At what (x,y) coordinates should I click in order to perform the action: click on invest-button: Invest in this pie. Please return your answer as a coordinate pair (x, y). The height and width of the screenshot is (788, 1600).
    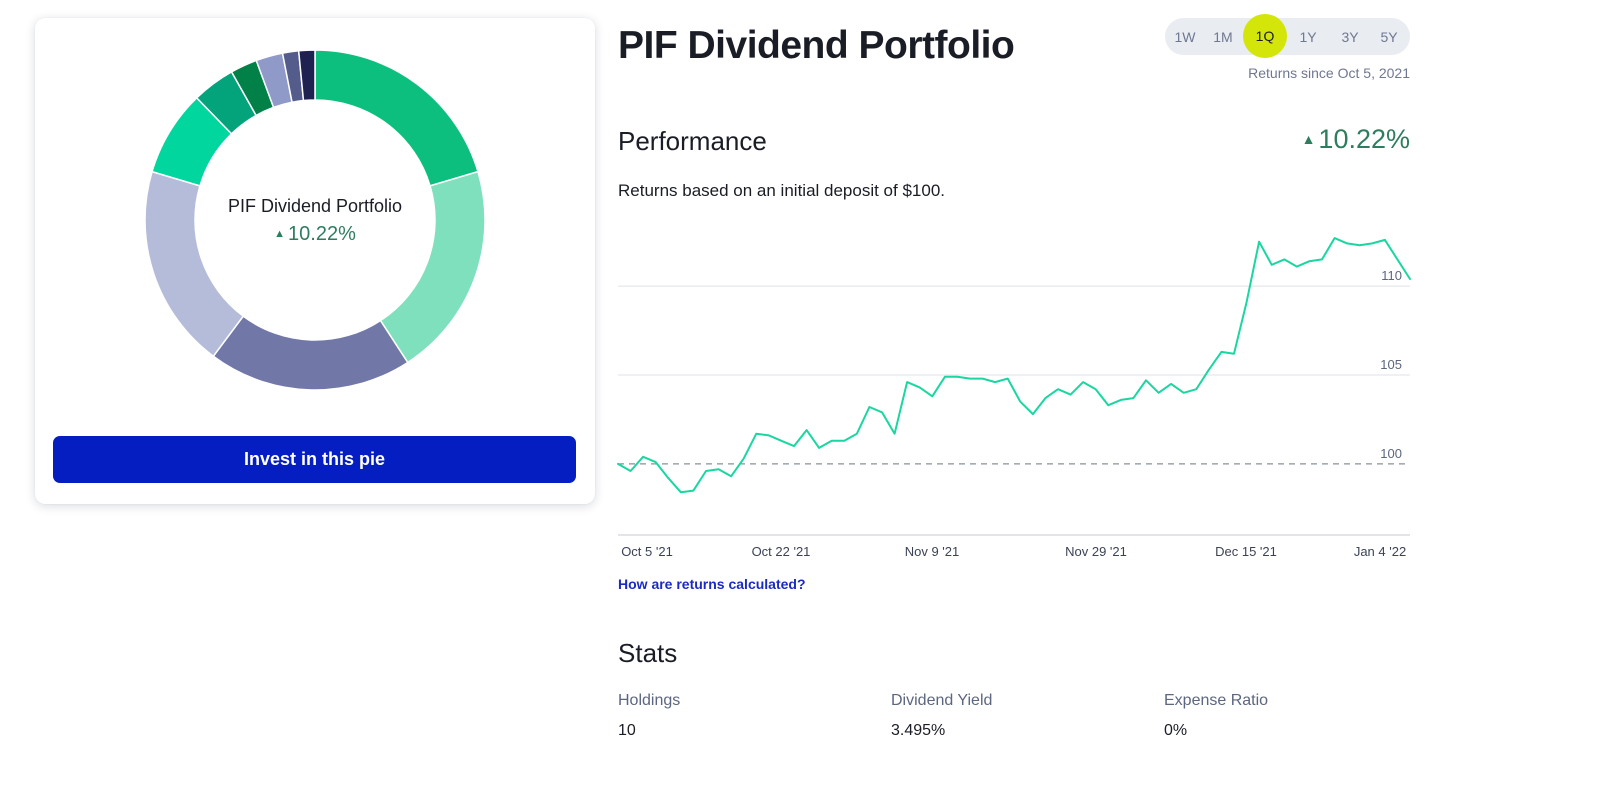
    Looking at the image, I should click on (314, 459).